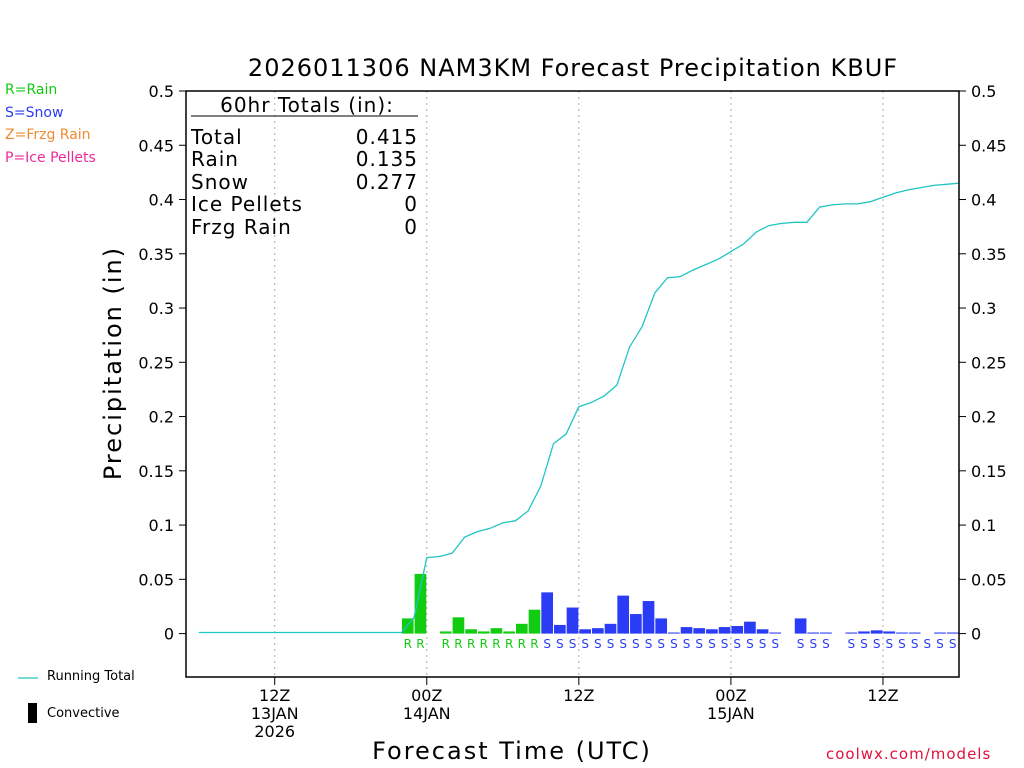  I want to click on totals-frzg-label: Frzg Rain, so click(241, 227).